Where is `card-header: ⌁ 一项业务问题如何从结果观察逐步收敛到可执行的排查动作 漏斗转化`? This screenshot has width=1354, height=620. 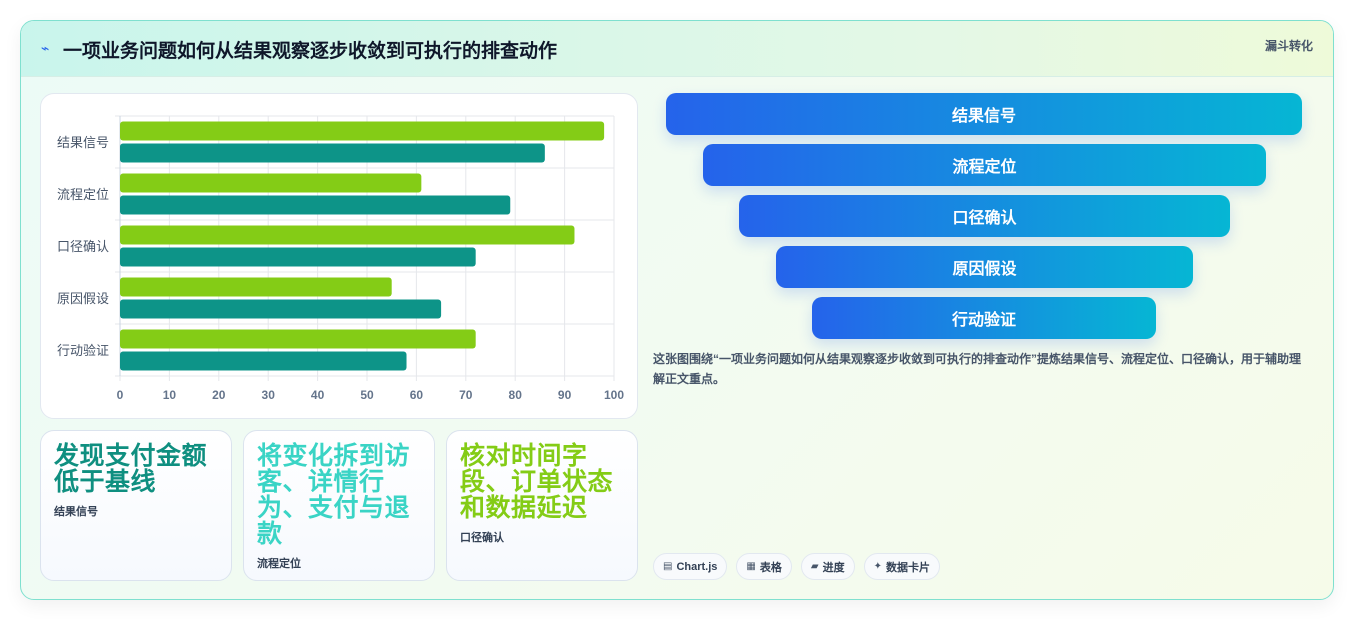
card-header: ⌁ 一项业务问题如何从结果观察逐步收敛到可执行的排查动作 漏斗转化 is located at coordinates (677, 49).